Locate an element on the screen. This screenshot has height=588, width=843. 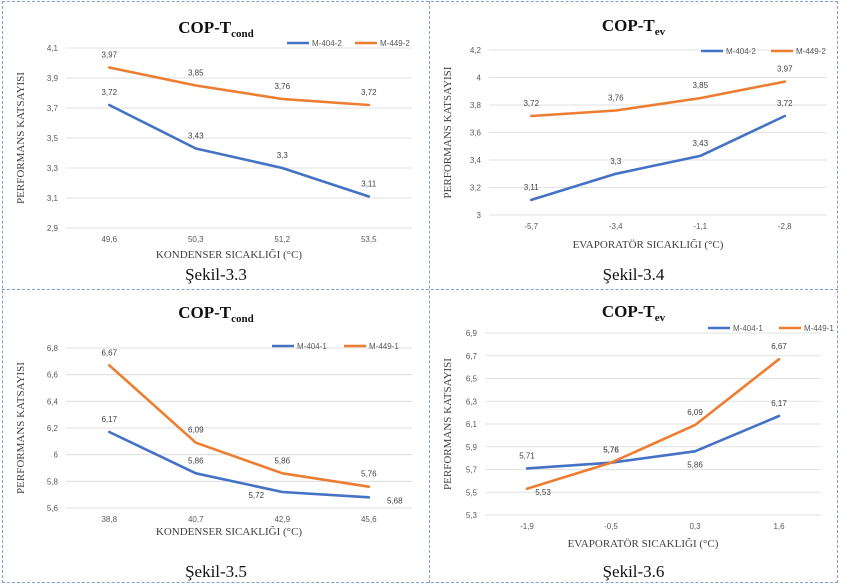
data-label: 5,68 is located at coordinates (395, 500).